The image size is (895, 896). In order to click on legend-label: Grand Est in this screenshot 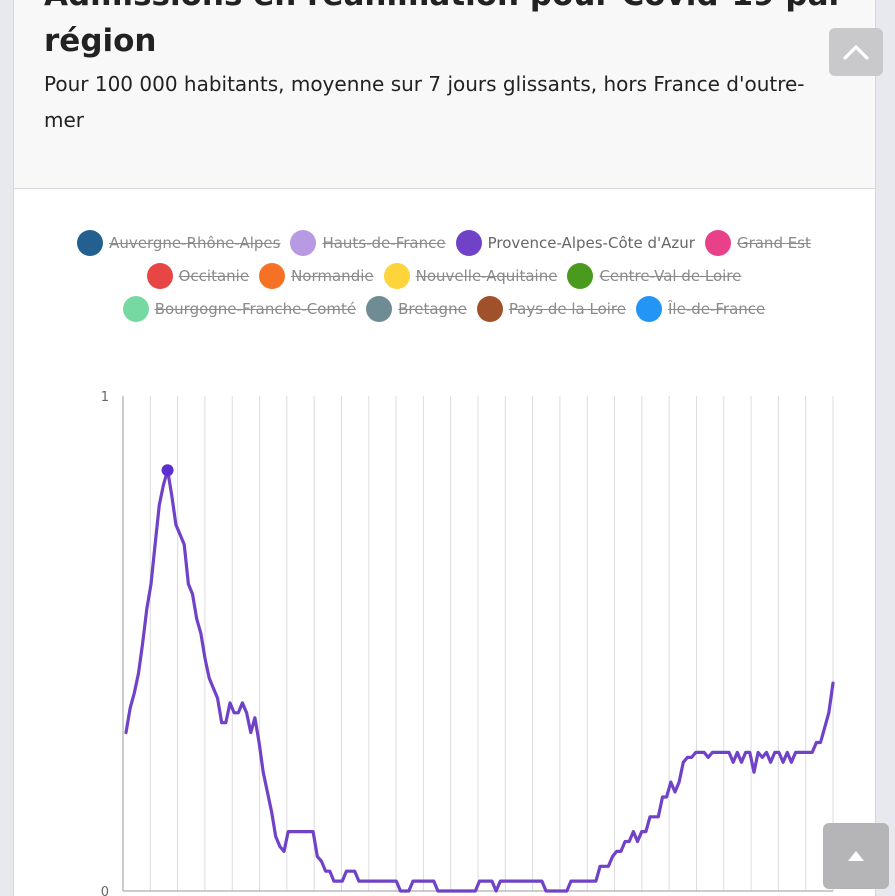, I will do `click(773, 242)`.